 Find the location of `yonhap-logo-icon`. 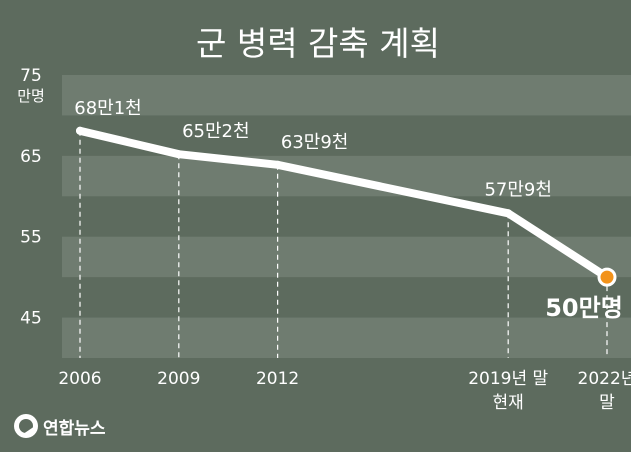

yonhap-logo-icon is located at coordinates (26, 426).